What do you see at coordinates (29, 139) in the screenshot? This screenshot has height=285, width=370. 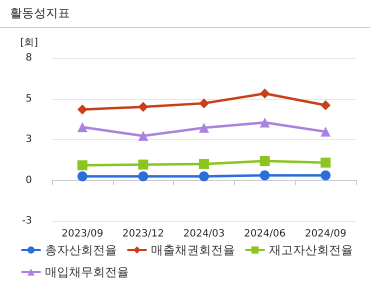 I see `y-tick-label: 3` at bounding box center [29, 139].